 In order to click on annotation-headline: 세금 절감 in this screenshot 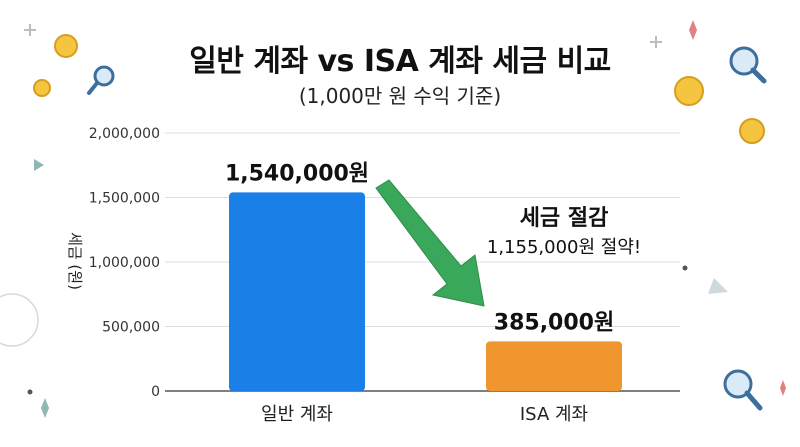, I will do `click(564, 218)`.